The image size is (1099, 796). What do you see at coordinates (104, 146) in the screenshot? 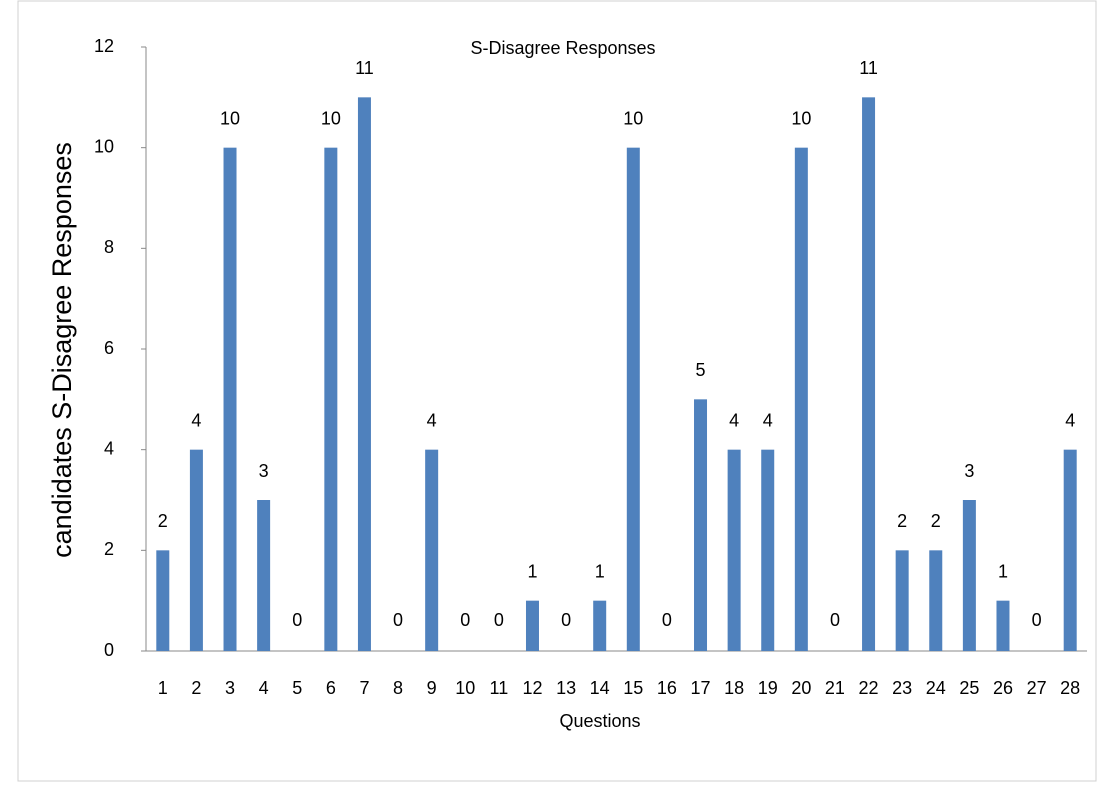
I see `y-tick-label: 10` at bounding box center [104, 146].